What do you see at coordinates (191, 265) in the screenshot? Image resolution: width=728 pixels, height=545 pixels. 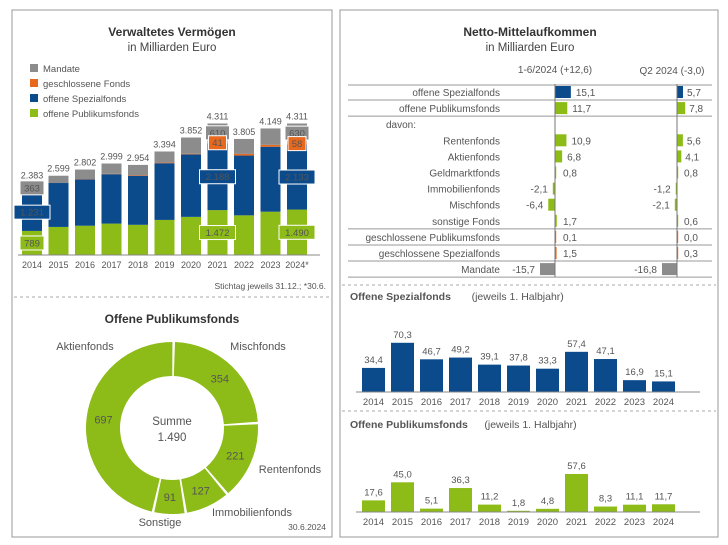 I see `x-tick-label: 2020` at bounding box center [191, 265].